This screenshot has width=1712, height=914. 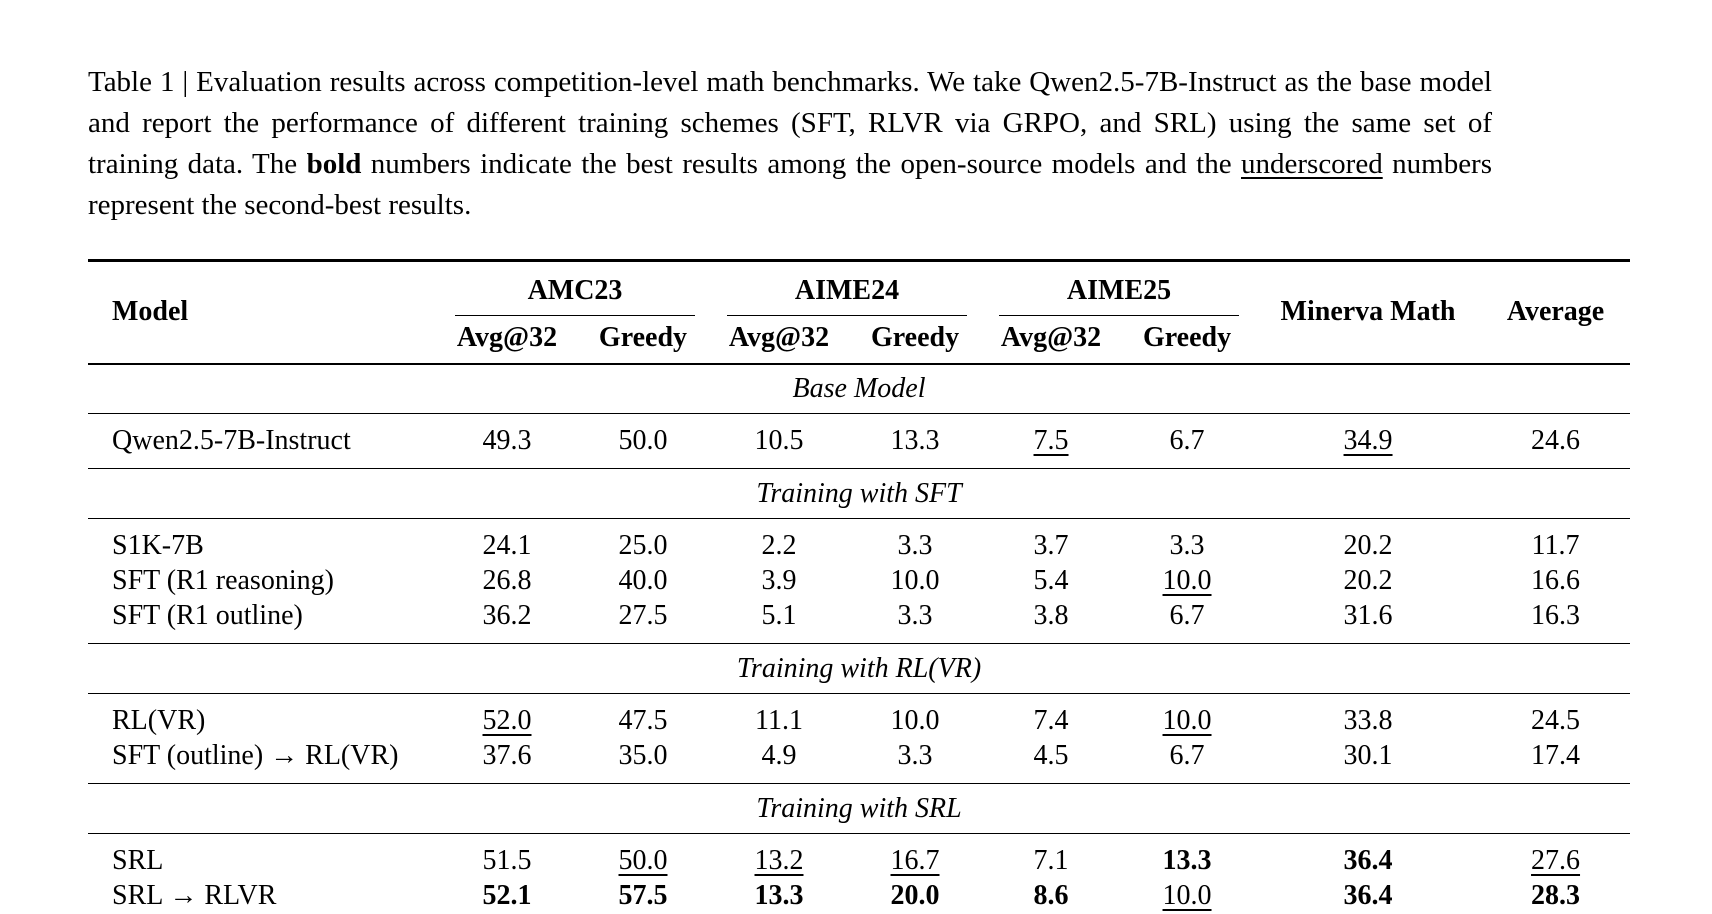 I want to click on metric-cell: 25.0, so click(x=643, y=545).